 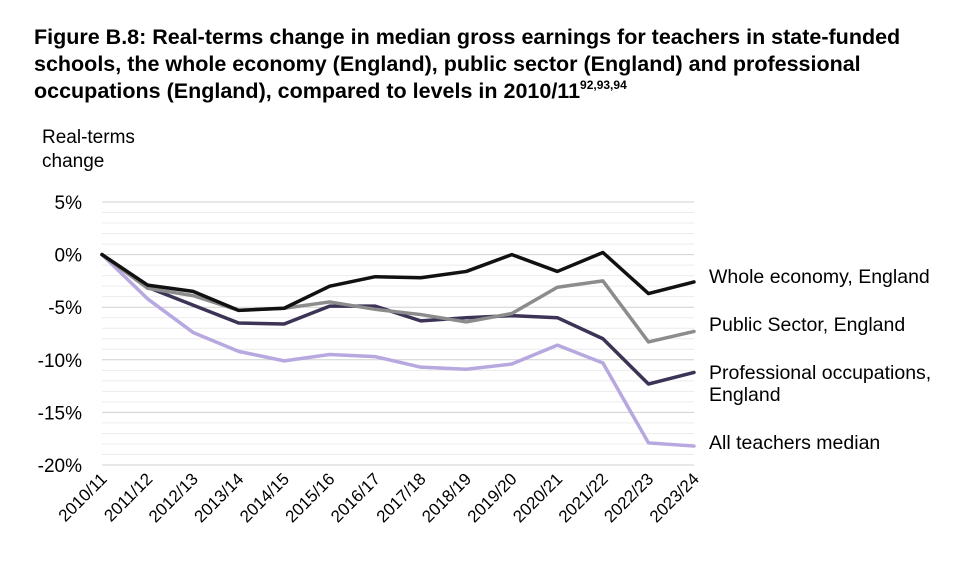 I want to click on x-tick-label: 2014/15, so click(x=264, y=497).